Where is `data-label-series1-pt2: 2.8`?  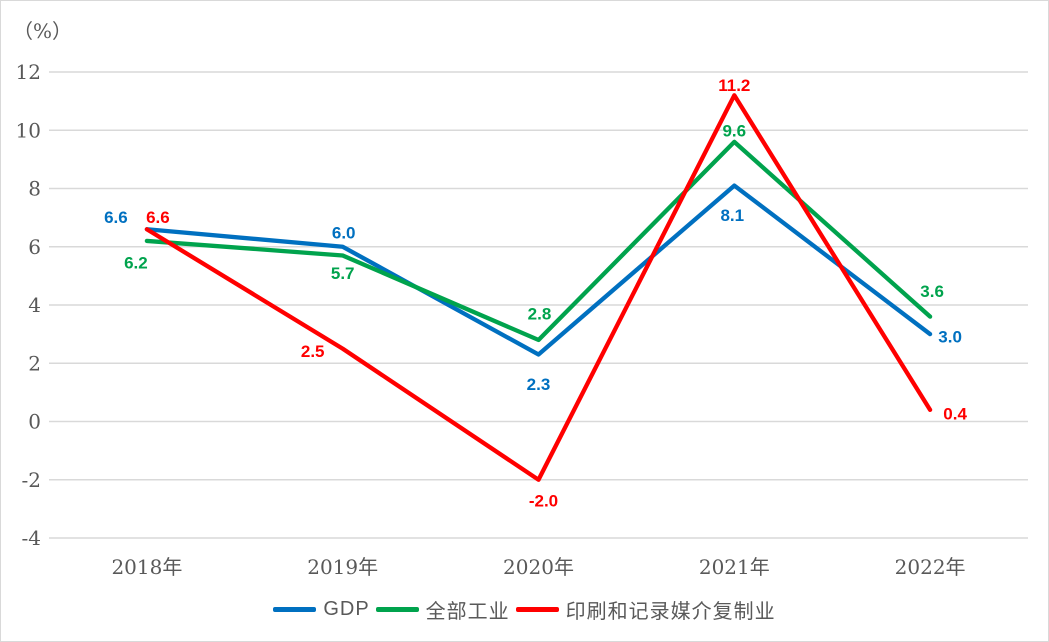 data-label-series1-pt2: 2.8 is located at coordinates (540, 313).